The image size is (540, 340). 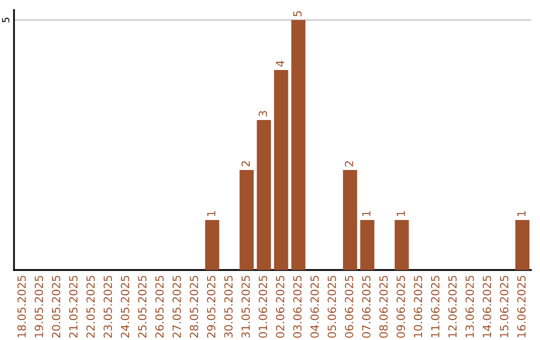 What do you see at coordinates (297, 13) in the screenshot?
I see `data-label: 5` at bounding box center [297, 13].